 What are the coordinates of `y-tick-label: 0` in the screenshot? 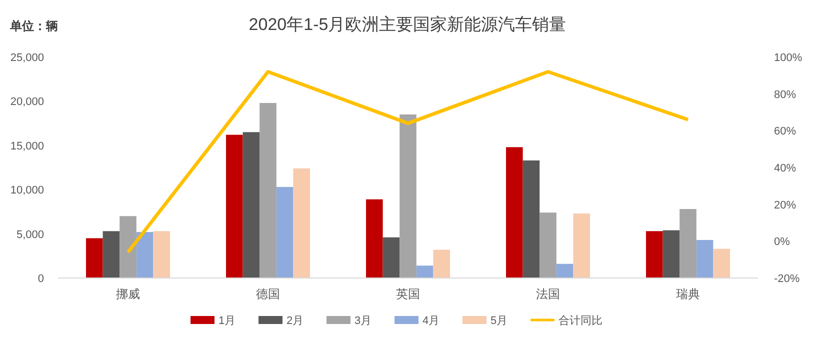 It's located at (41, 279).